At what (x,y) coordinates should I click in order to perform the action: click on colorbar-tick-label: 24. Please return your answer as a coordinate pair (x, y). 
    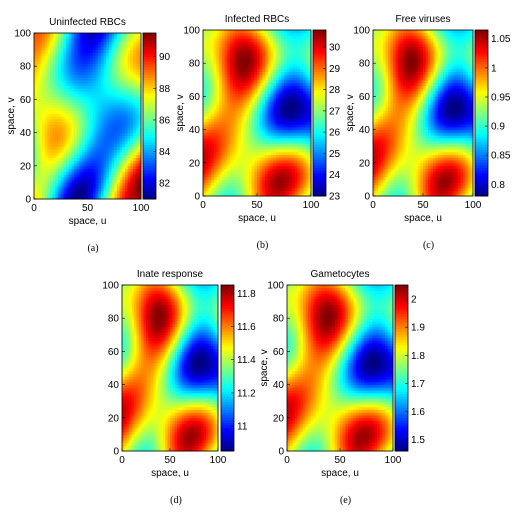
    Looking at the image, I should click on (335, 175).